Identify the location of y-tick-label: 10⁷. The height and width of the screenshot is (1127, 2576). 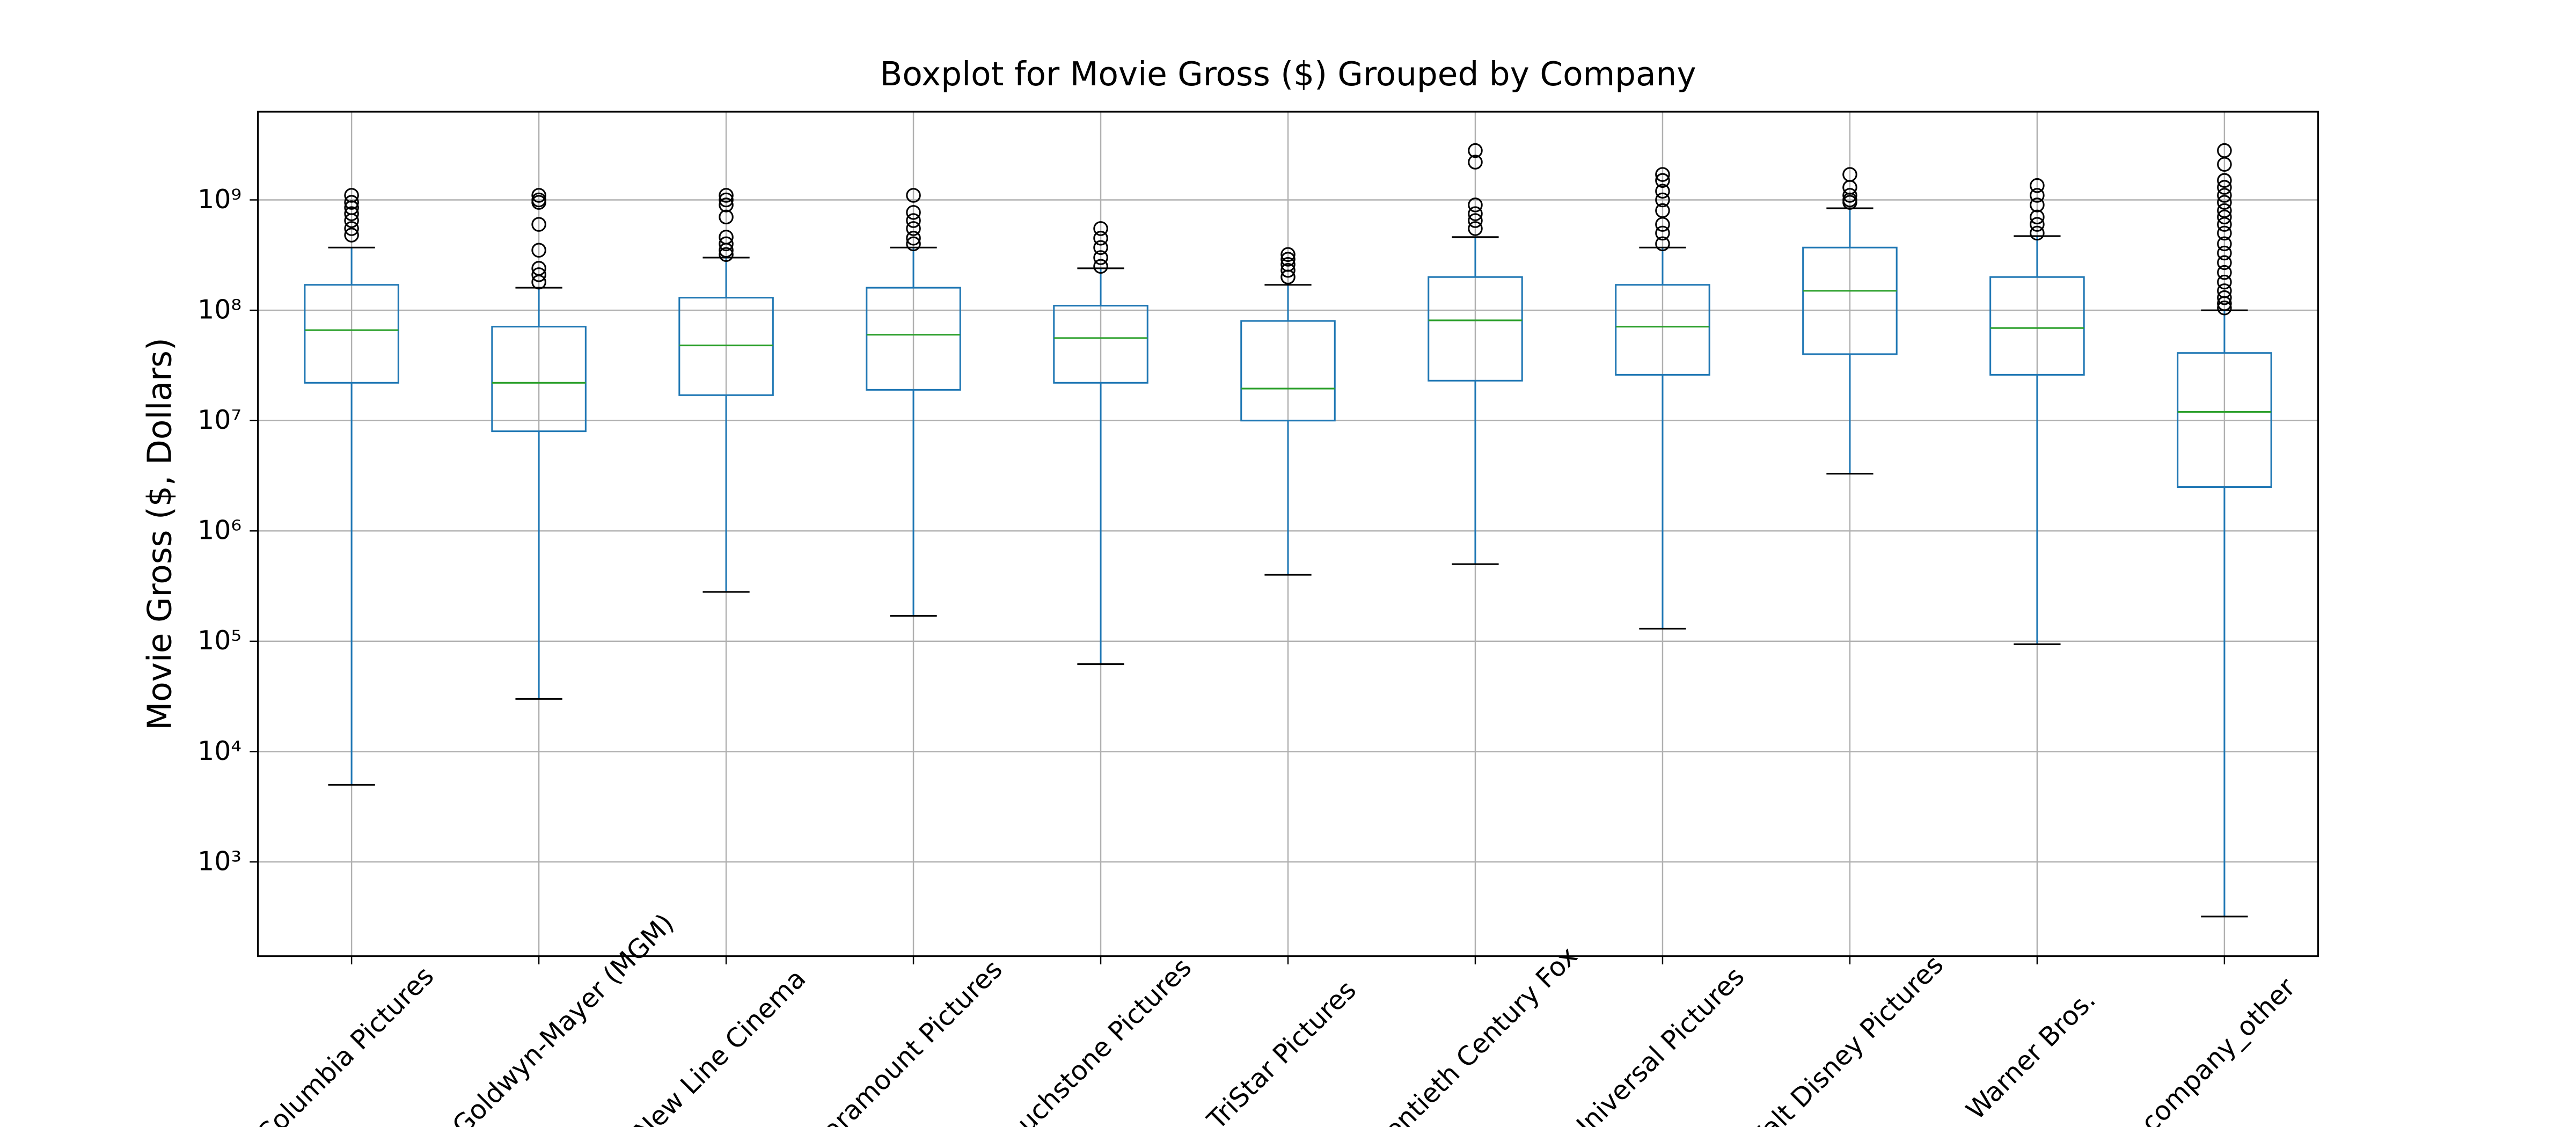
(219, 420).